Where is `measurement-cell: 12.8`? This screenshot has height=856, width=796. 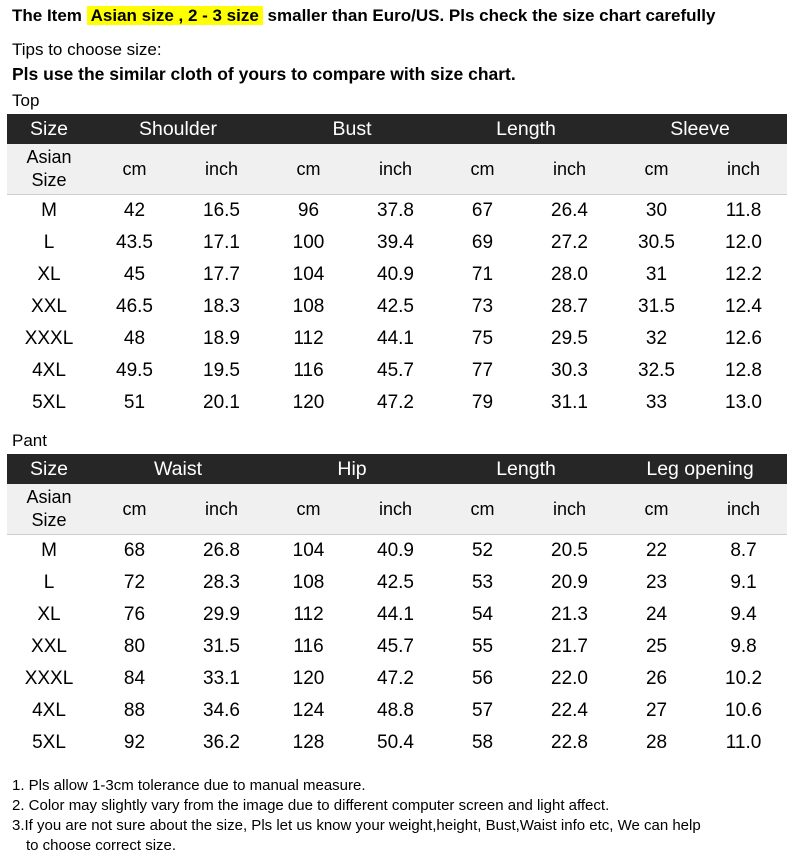 measurement-cell: 12.8 is located at coordinates (743, 370).